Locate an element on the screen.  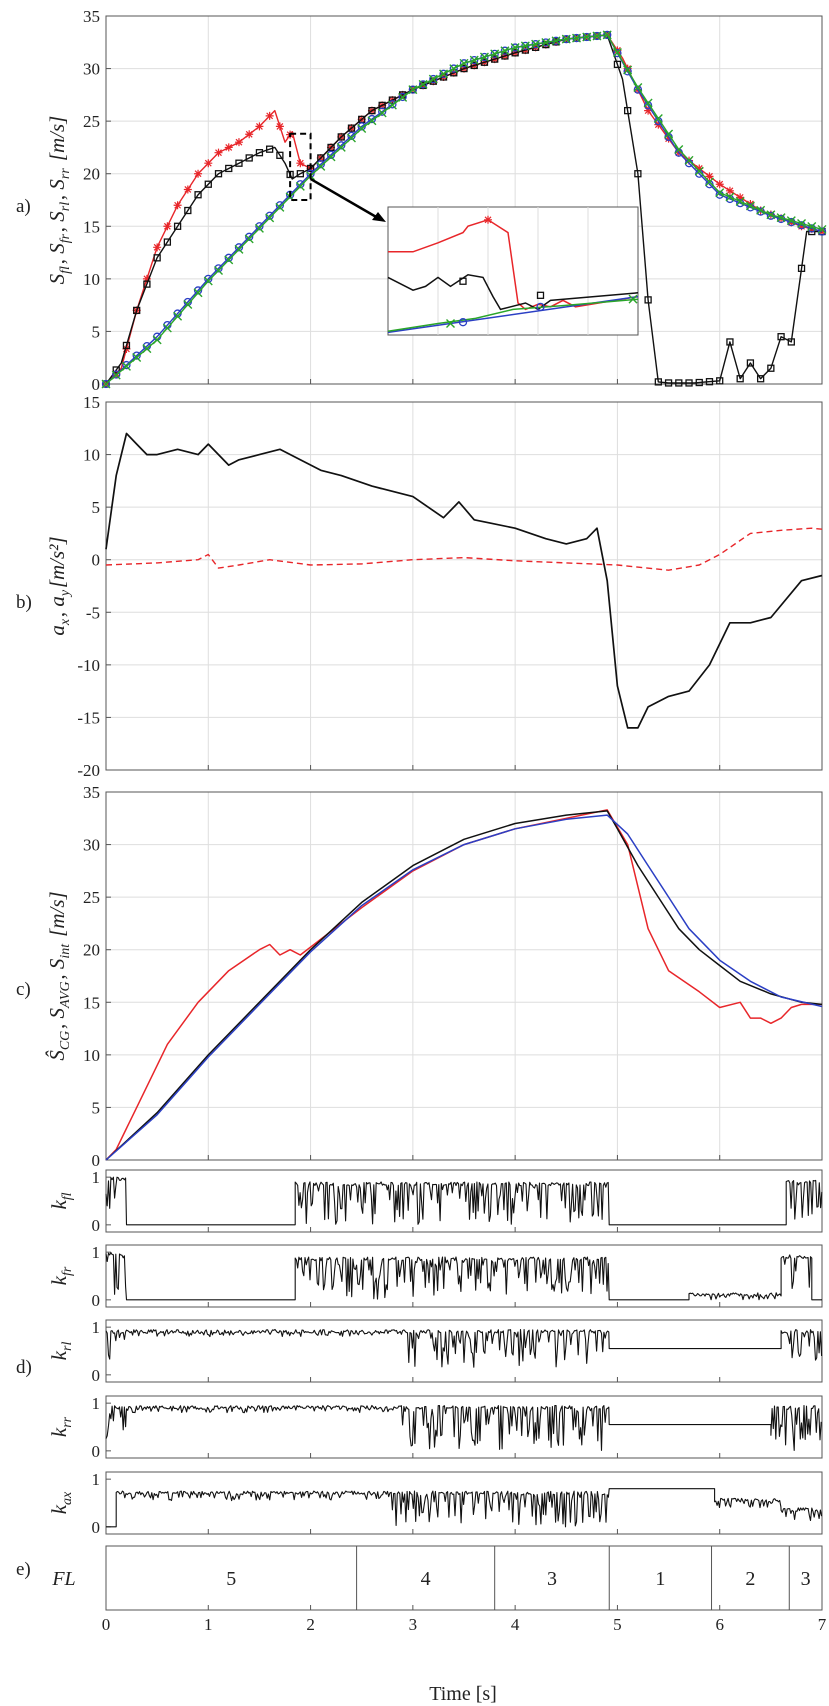
panel-d-k4-ylabel: kax is located at coordinates (61, 1502).